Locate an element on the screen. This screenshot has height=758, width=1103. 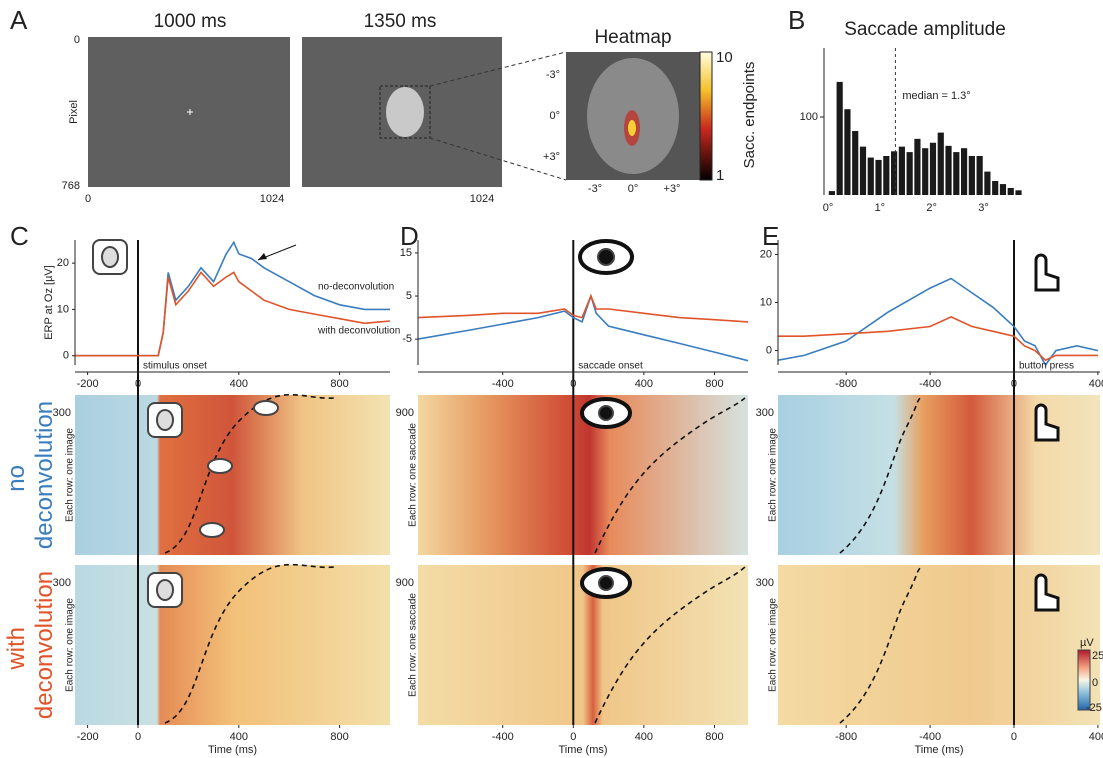
row-label-line: no is located at coordinates (16, 478).